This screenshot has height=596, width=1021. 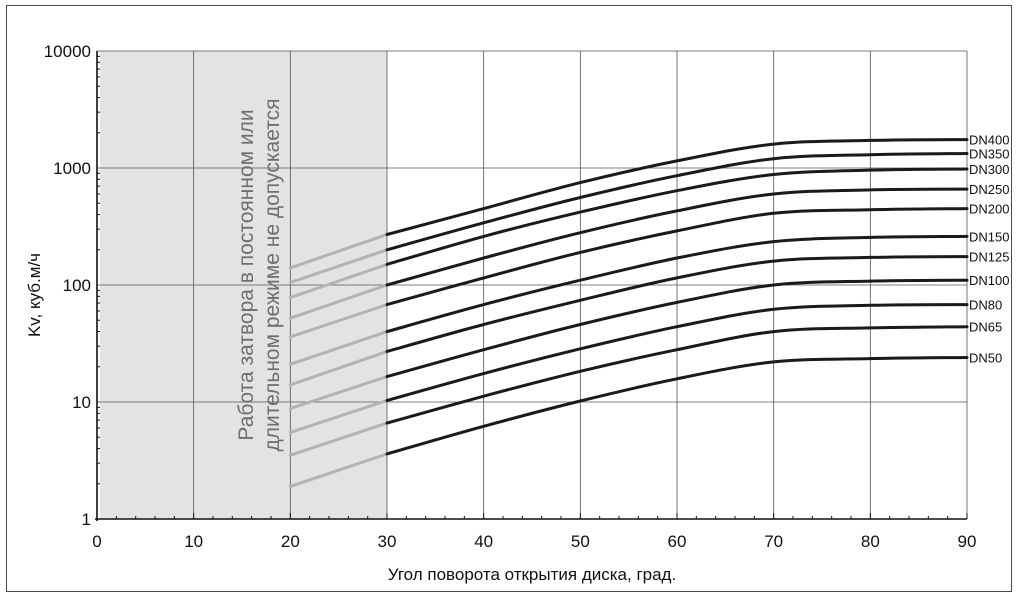 I want to click on series-line-restricted-dn200, so click(x=338, y=321).